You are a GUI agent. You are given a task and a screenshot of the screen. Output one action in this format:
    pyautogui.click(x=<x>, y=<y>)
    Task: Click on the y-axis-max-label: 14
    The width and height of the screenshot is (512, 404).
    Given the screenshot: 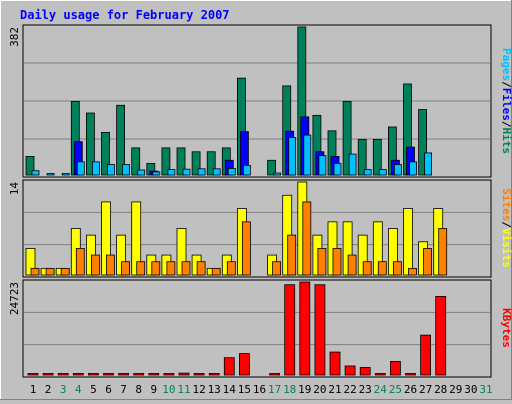 What is the action you would take?
    pyautogui.click(x=14, y=189)
    